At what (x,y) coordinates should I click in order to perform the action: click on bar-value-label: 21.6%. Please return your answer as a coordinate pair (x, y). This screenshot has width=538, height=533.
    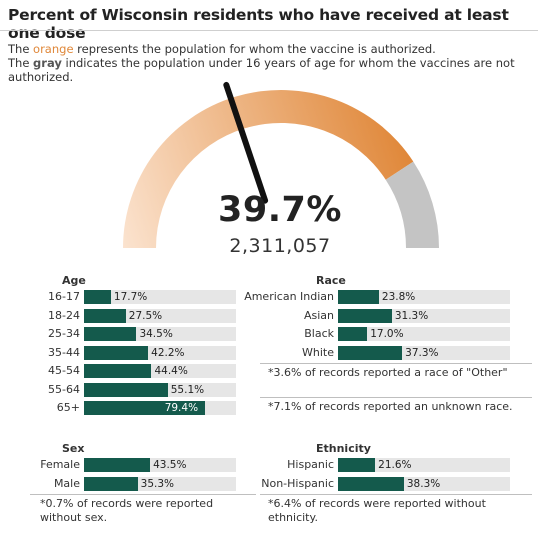
    Looking at the image, I should click on (395, 465).